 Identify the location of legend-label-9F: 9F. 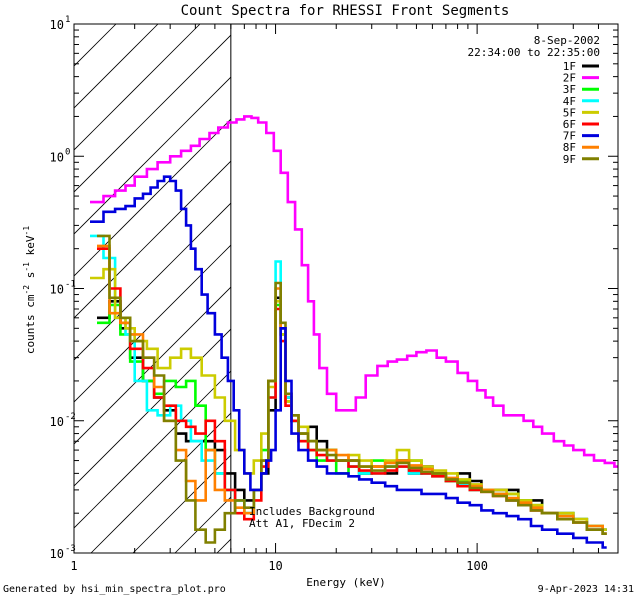
(569, 159).